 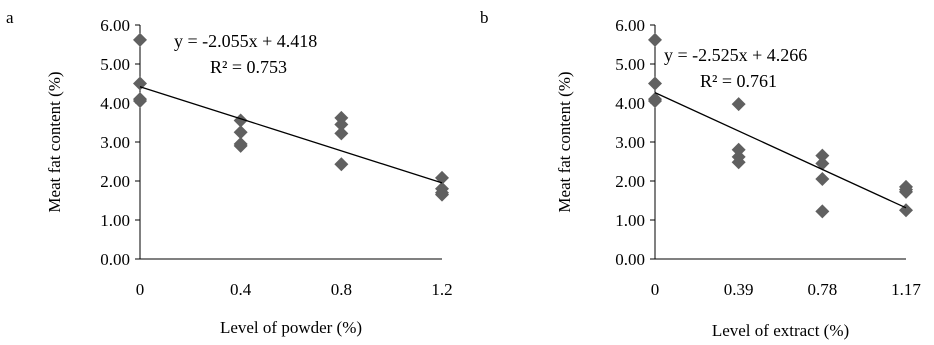 I want to click on x-axis-title: Level of powder (%), so click(x=291, y=327).